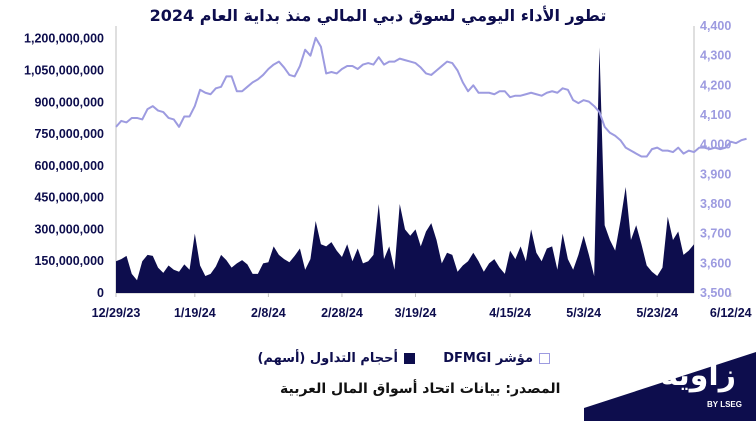 The image size is (756, 421). I want to click on source-note: المصدر: بيانات اتحاد أسواق المال العربية, so click(420, 389).